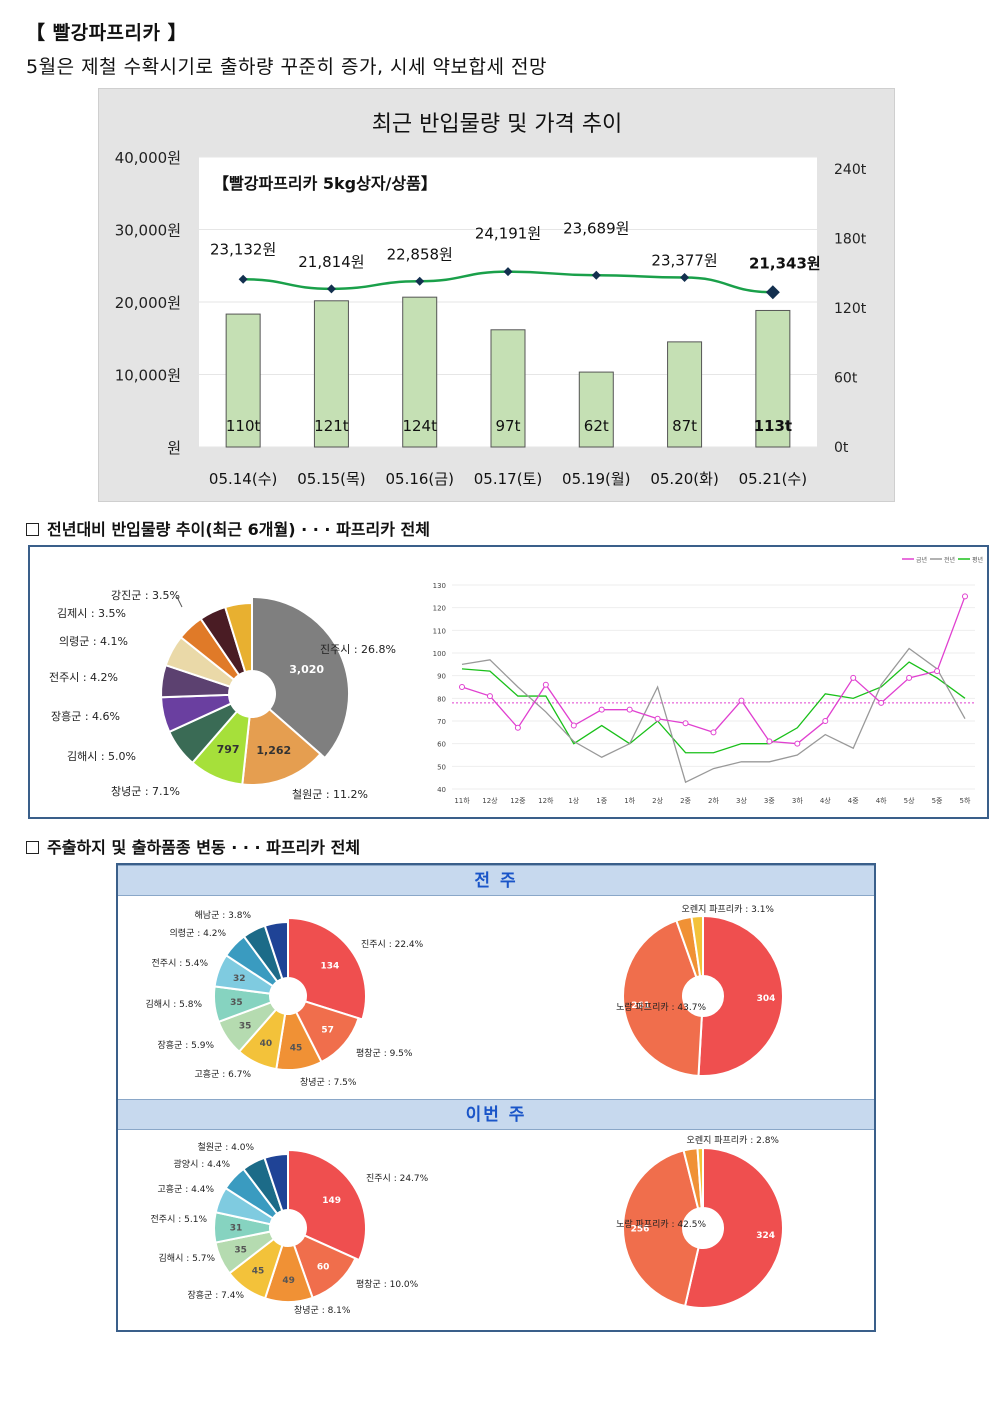 Image resolution: width=992 pixels, height=1403 pixels. What do you see at coordinates (384, 1053) in the screenshot?
I see `slice-label: 평창군 : 9.5%` at bounding box center [384, 1053].